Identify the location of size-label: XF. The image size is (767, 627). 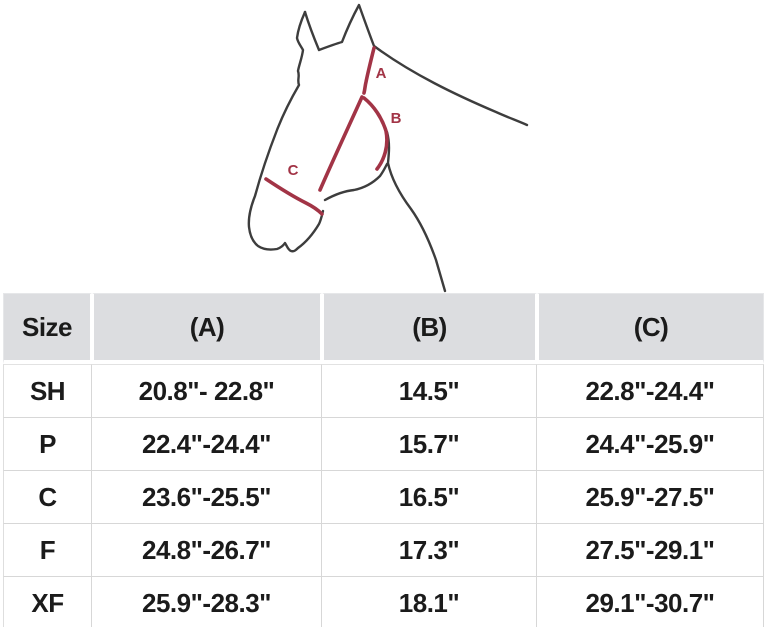
(47, 602).